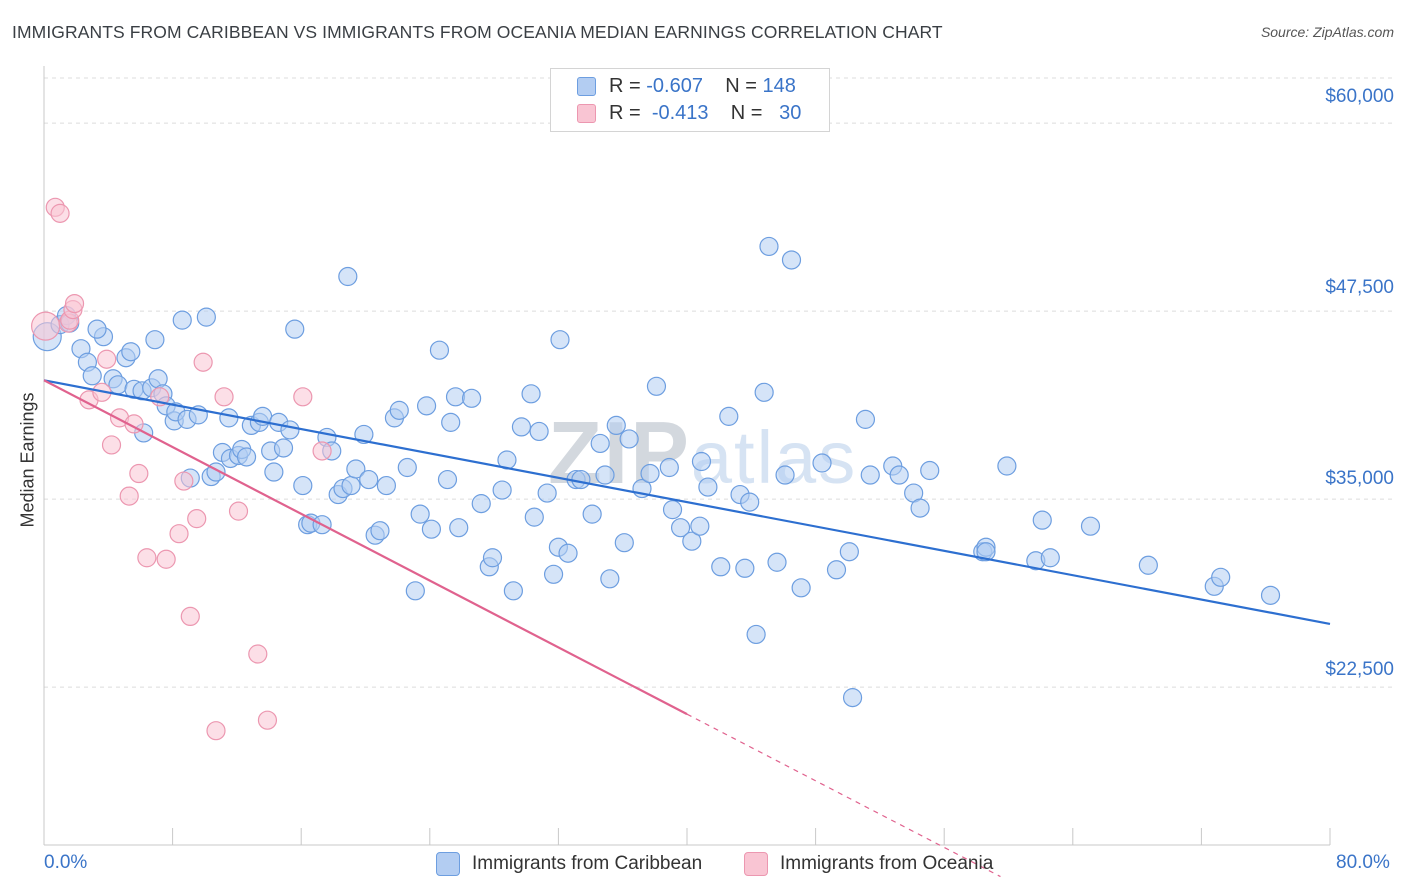  I want to click on r-label: R =, so click(625, 85).